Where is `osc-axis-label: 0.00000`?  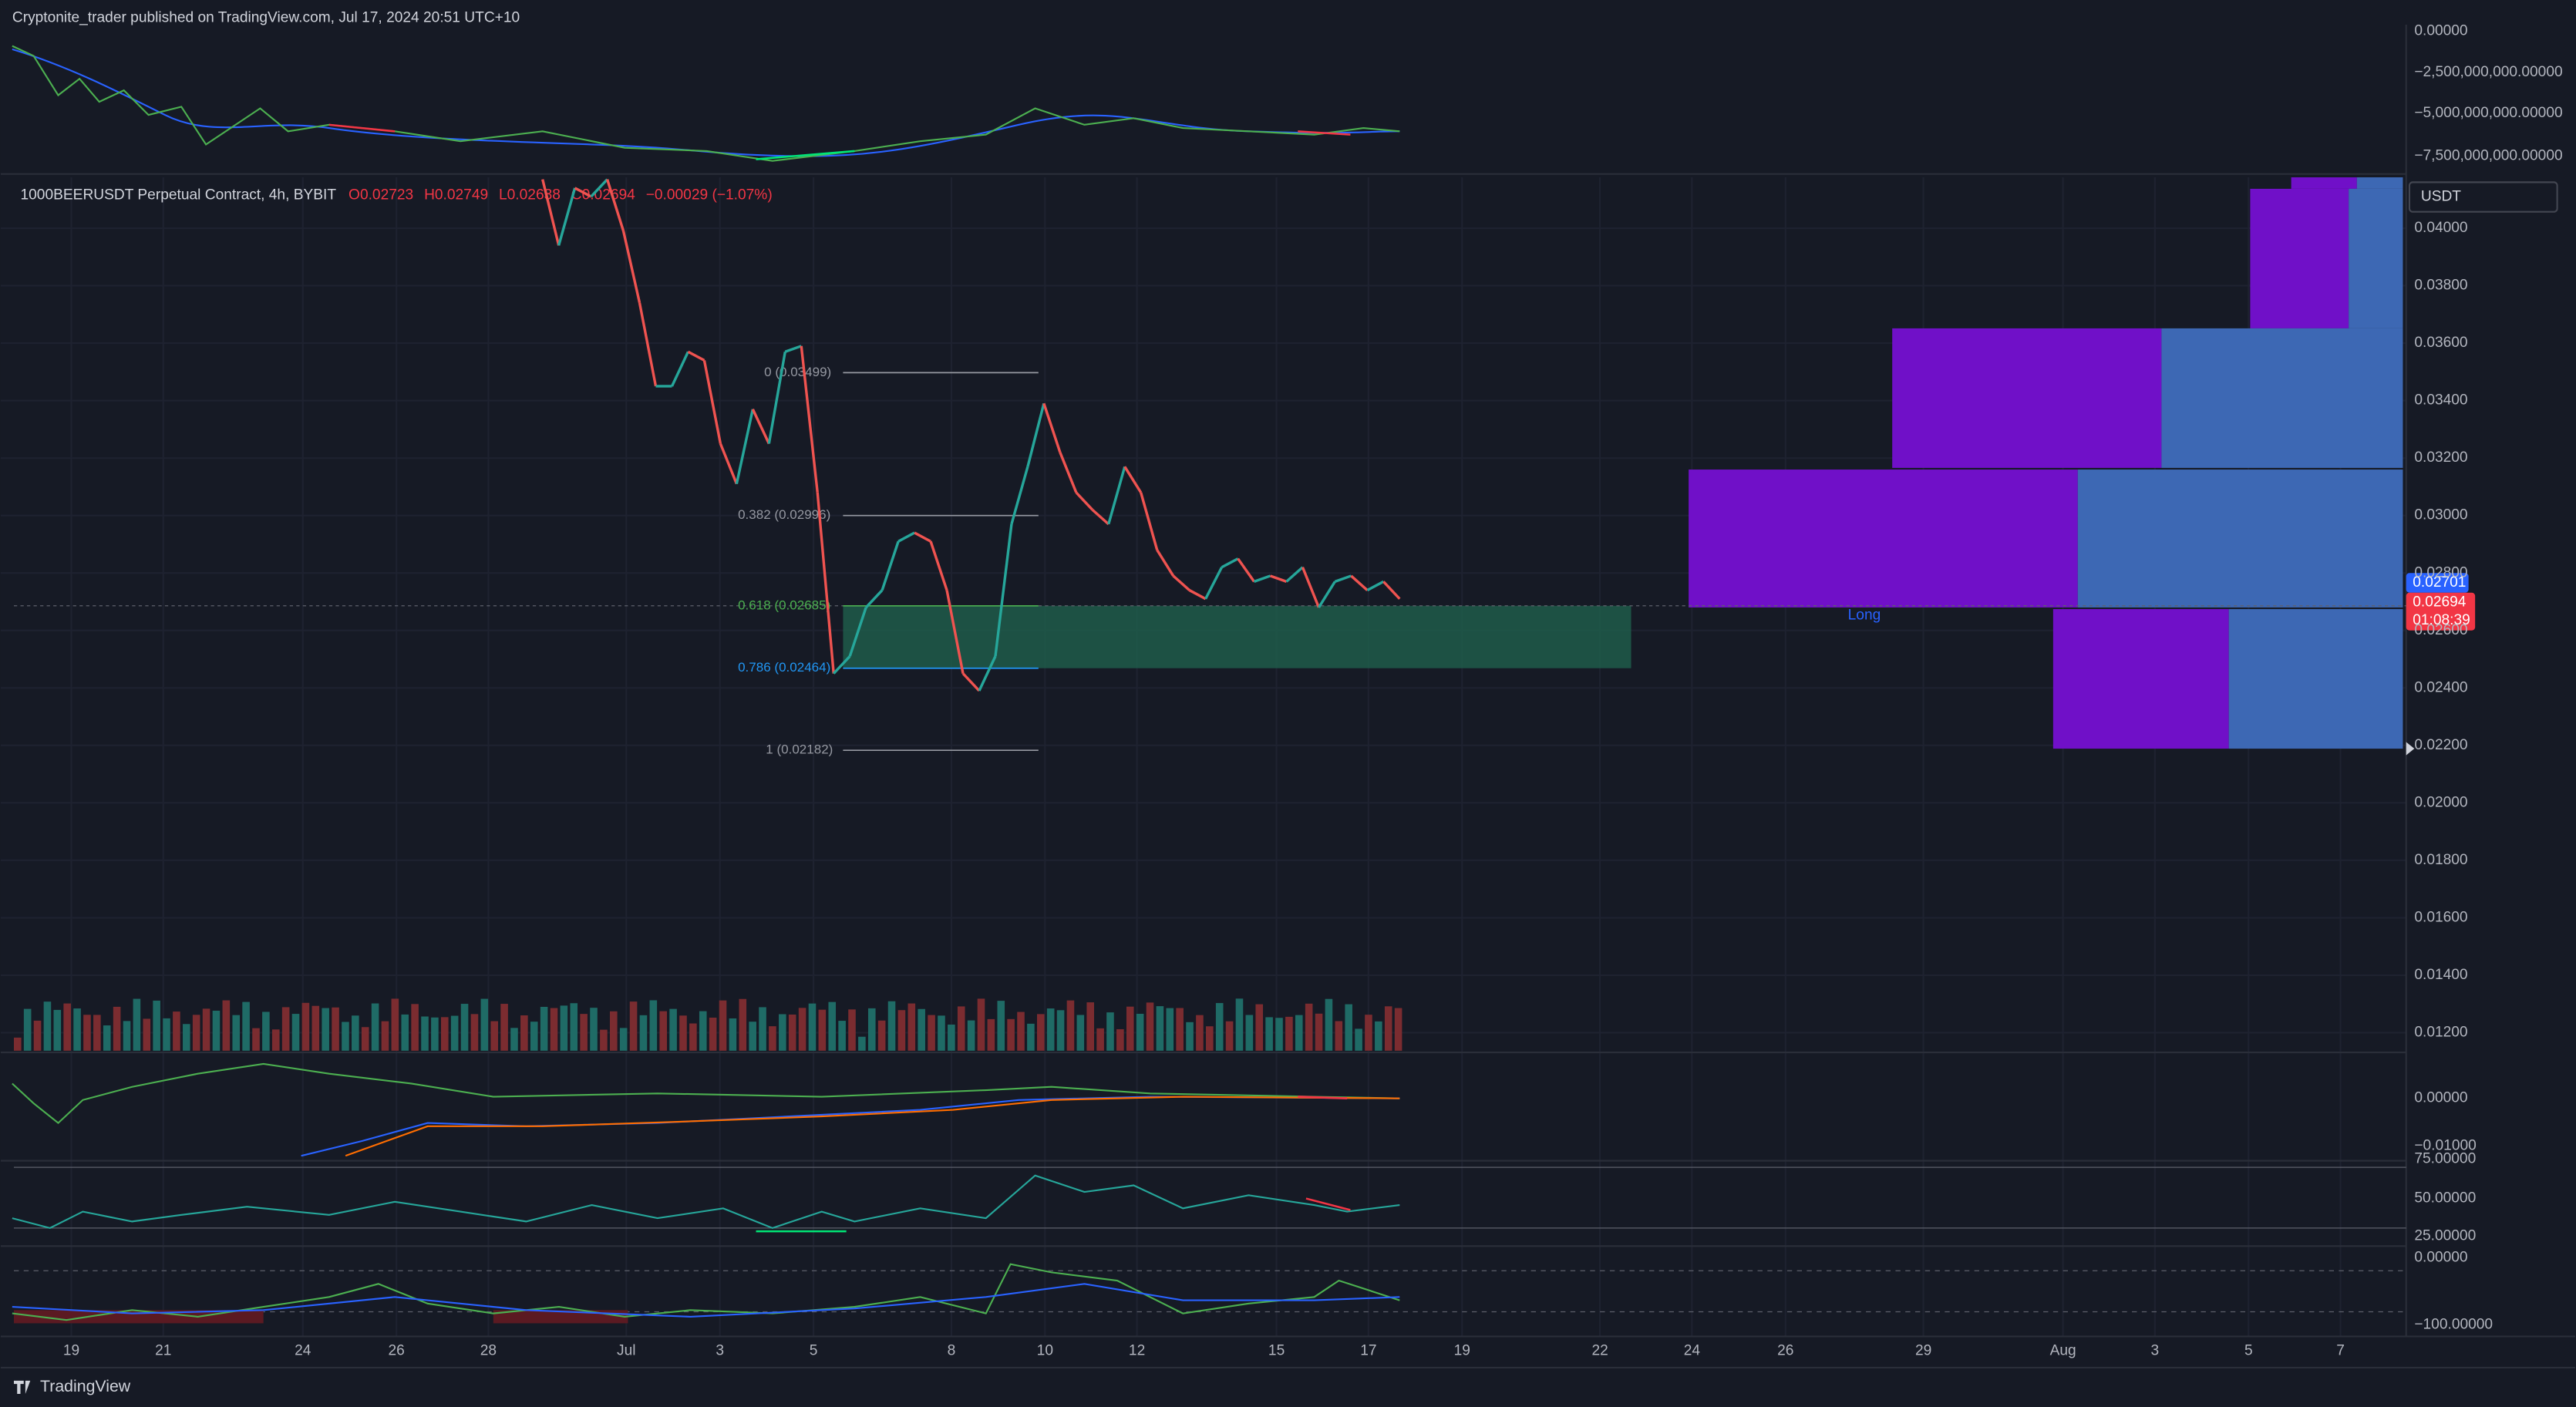
osc-axis-label: 0.00000 is located at coordinates (2441, 1257).